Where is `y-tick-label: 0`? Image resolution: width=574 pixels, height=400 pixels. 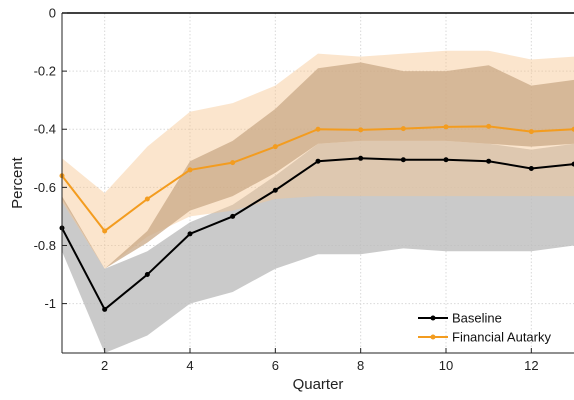
y-tick-label: 0 is located at coordinates (52, 13).